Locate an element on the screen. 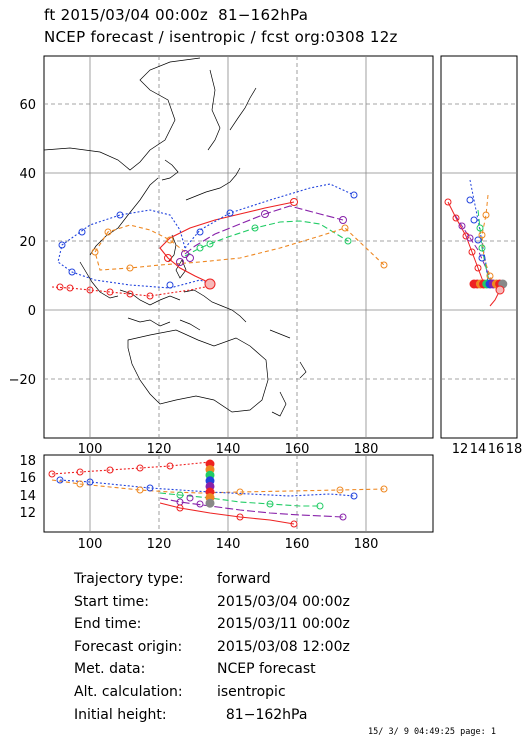 The width and height of the screenshot is (532, 752). bottom-x-tick: 180 is located at coordinates (366, 544).